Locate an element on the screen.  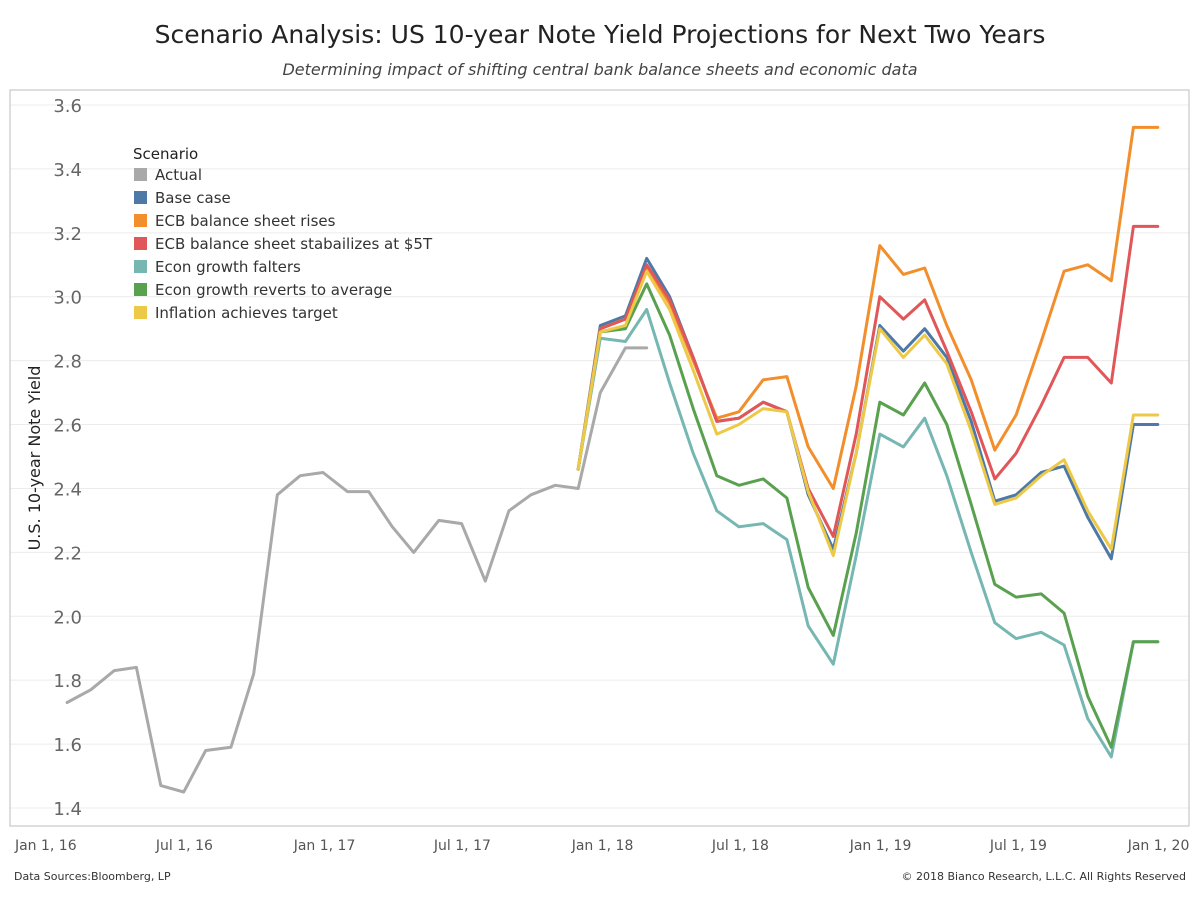
y-tick-label: 3.0 is located at coordinates (67, 298).